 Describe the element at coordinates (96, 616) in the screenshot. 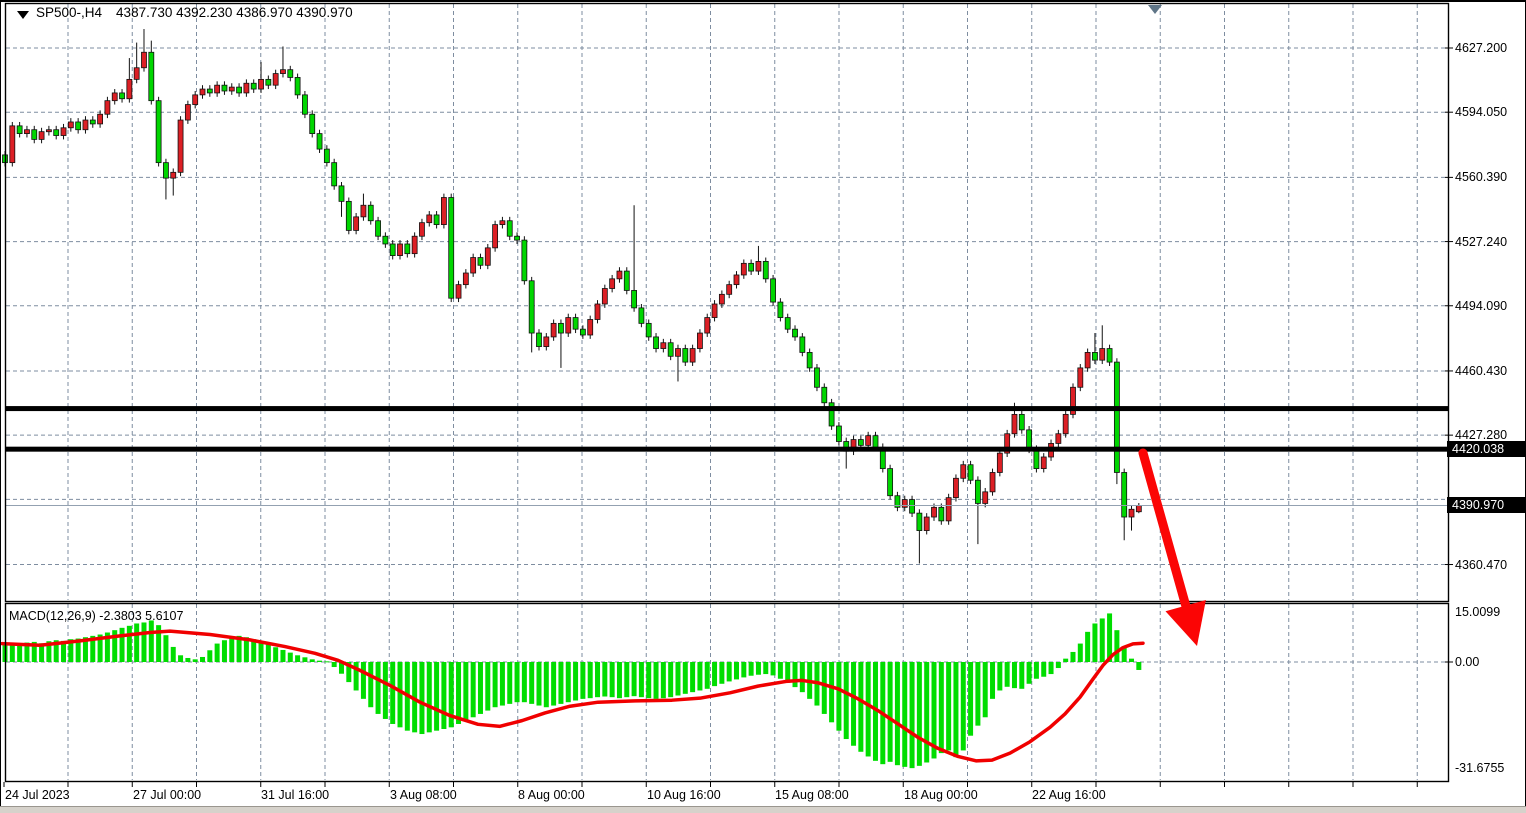

I see `macd-indicator-label: MACD(12,26,9) -2.3803 5.6107` at that location.